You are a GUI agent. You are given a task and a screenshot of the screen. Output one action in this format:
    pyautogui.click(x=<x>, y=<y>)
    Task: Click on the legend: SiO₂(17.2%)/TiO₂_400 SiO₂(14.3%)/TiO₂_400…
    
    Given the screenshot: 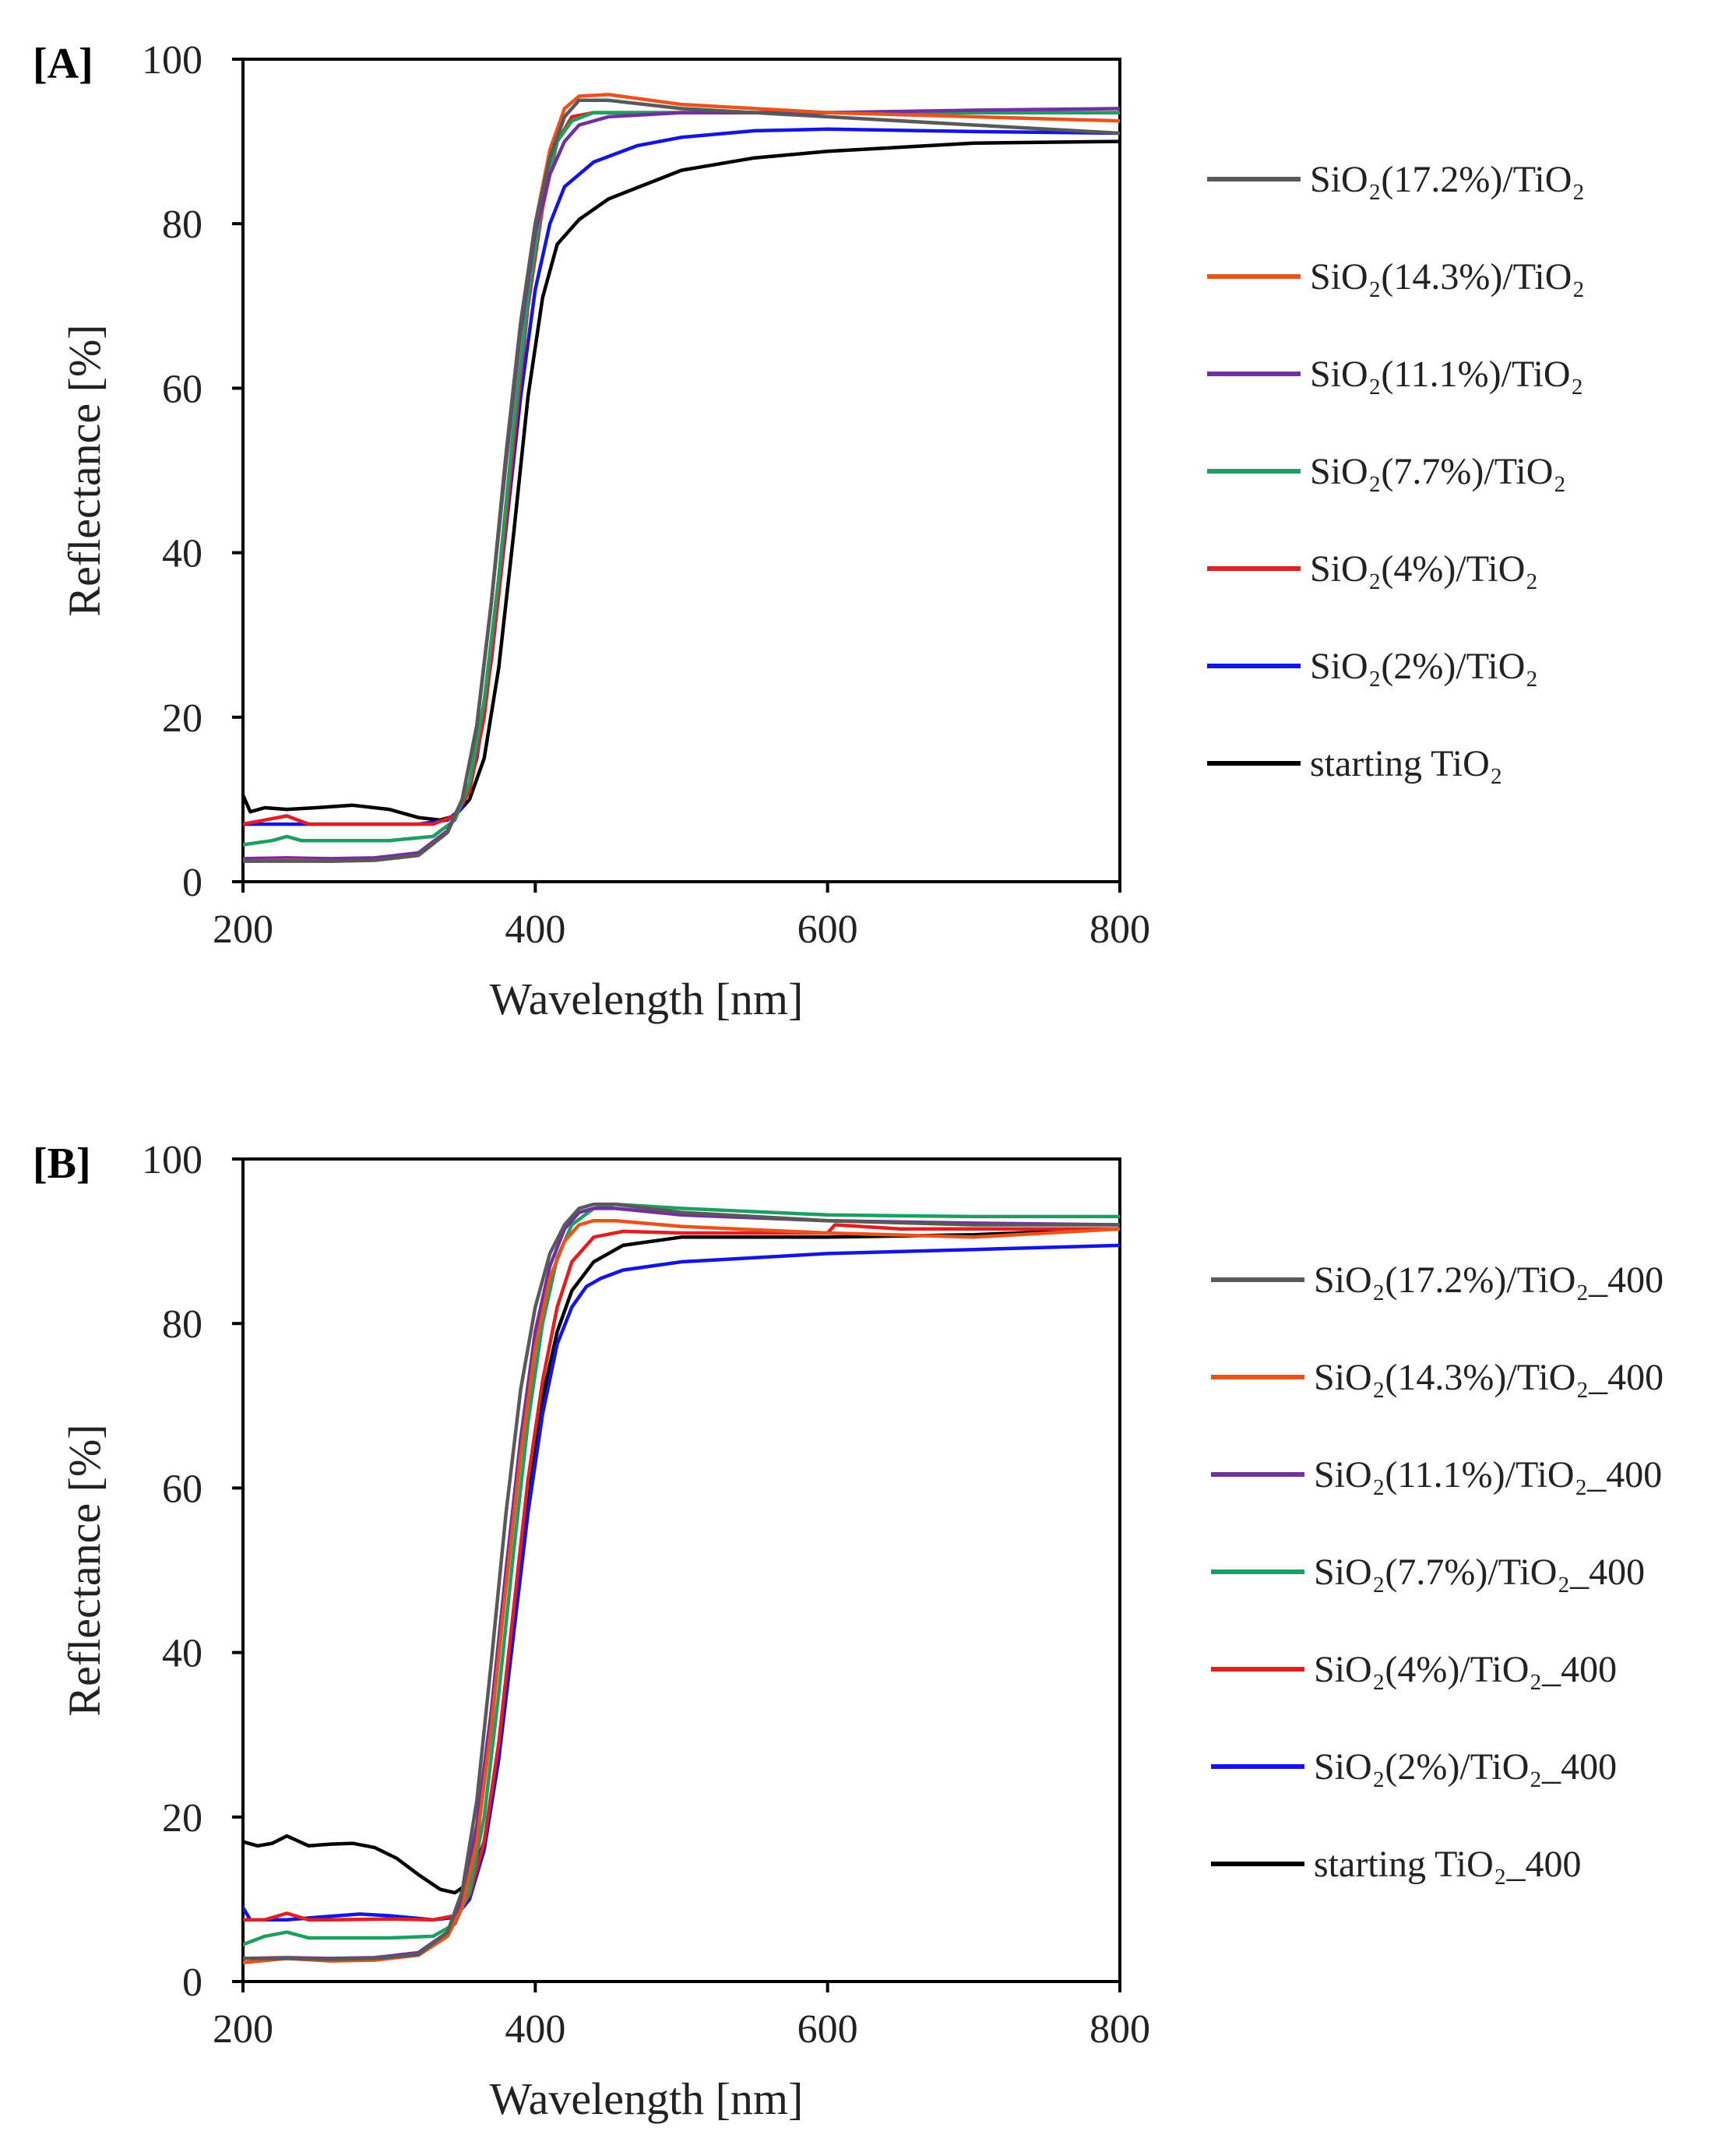 What is the action you would take?
    pyautogui.click(x=1437, y=1572)
    